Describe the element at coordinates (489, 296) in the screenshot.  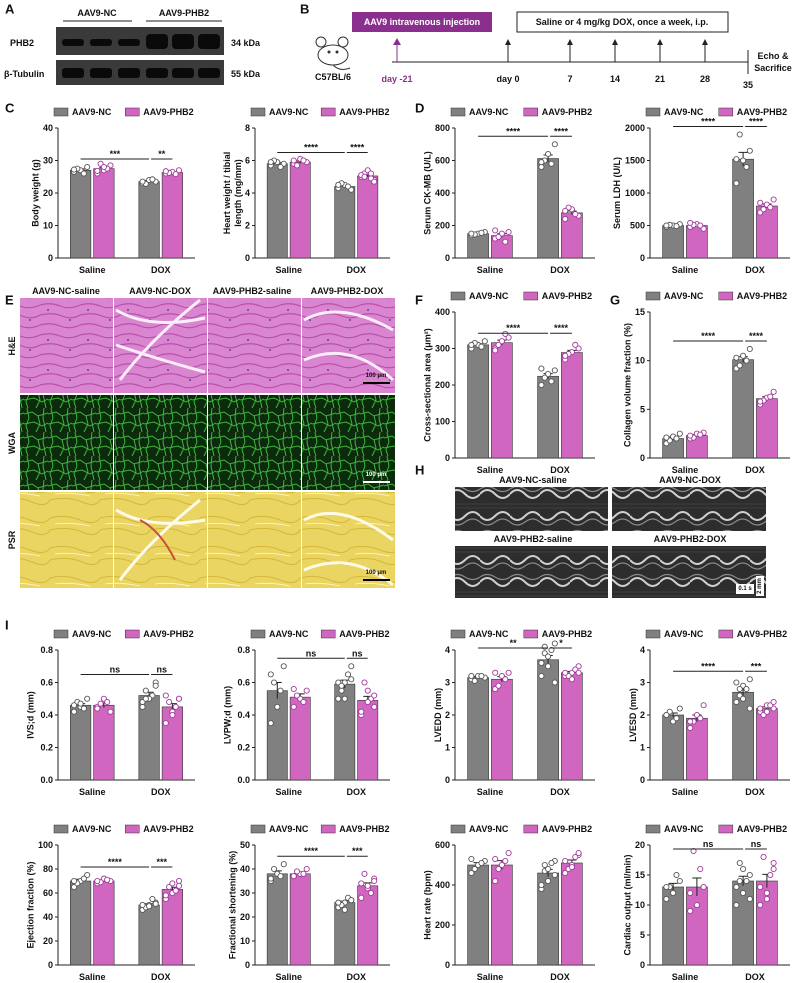
I see `legend-label: AAV9-NC` at that location.